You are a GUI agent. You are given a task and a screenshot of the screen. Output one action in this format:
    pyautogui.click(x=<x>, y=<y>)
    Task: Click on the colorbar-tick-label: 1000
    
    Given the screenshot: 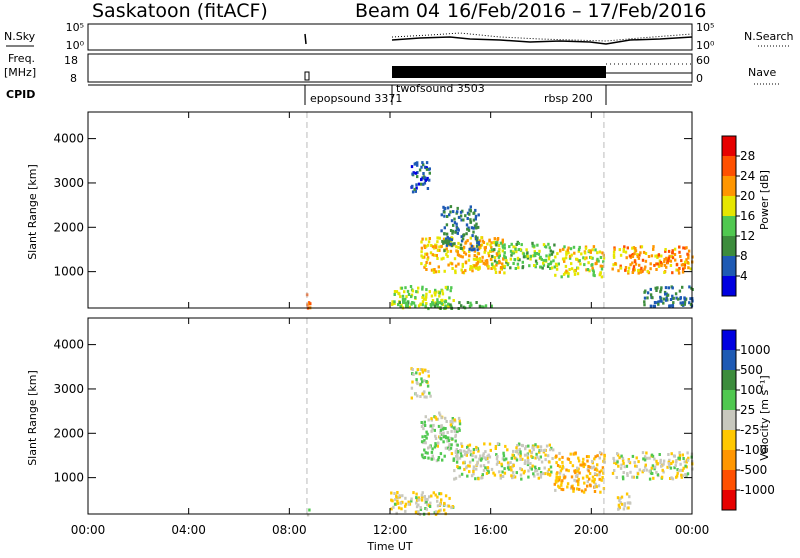 What is the action you would take?
    pyautogui.click(x=755, y=350)
    